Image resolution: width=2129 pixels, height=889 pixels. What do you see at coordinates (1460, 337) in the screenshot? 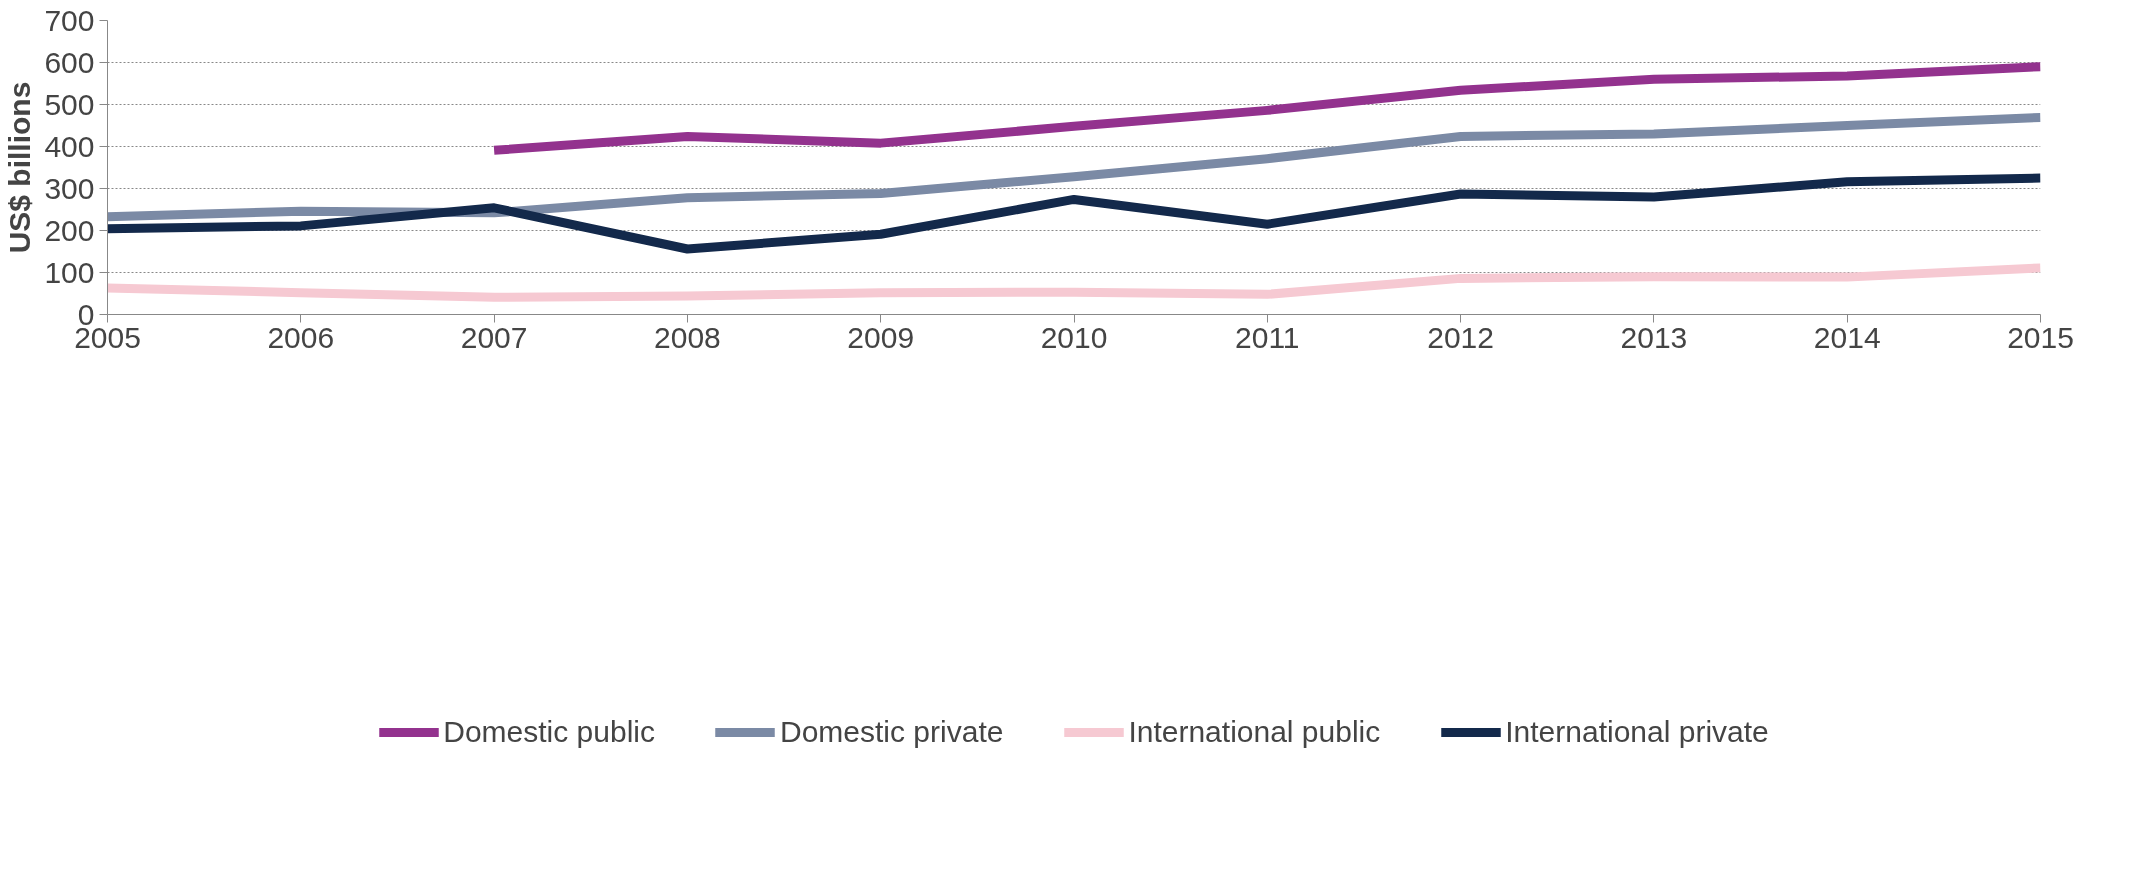
I see `x-tick-label: 2012` at bounding box center [1460, 337].